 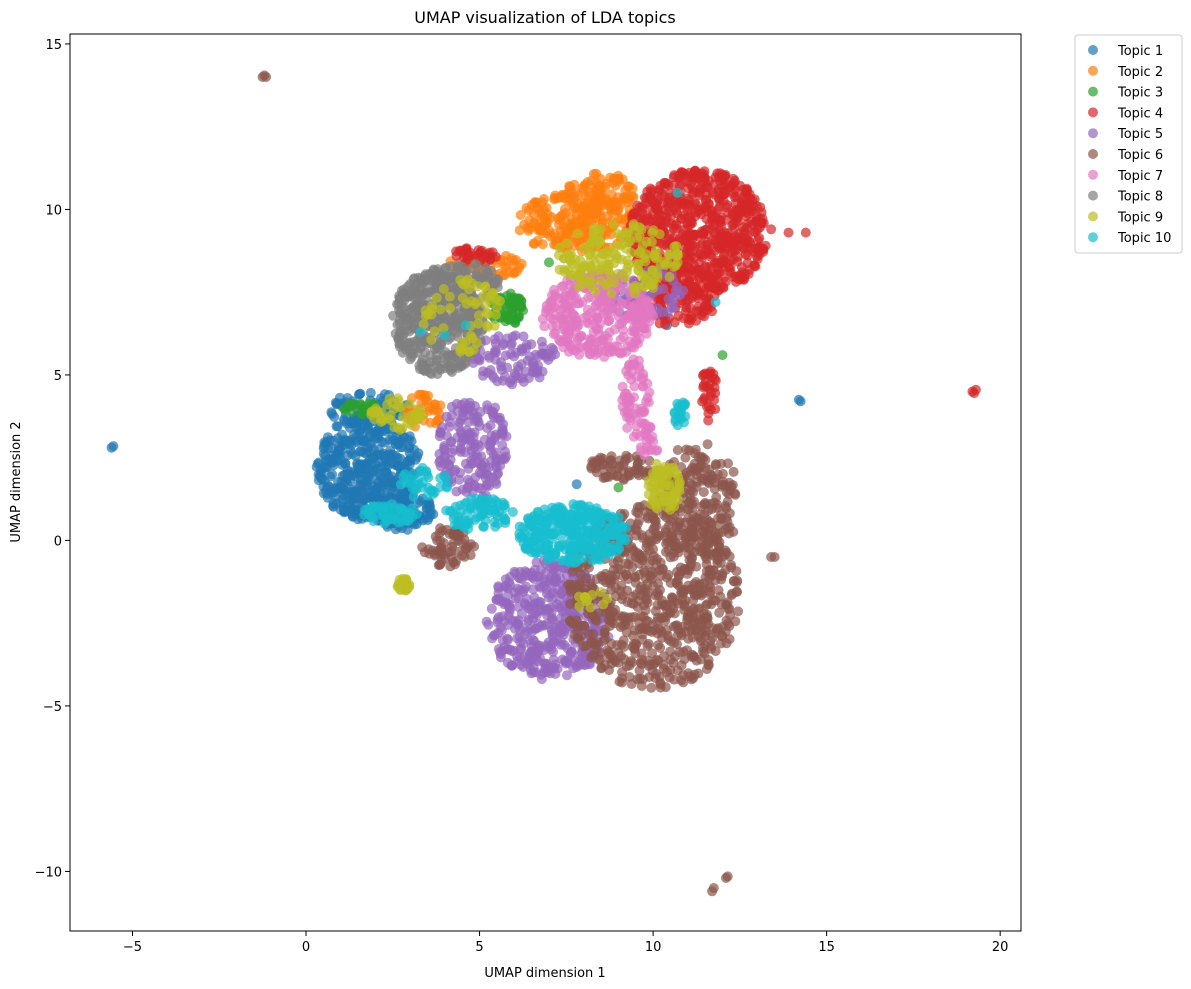 I want to click on y-axis-label: UMAP dimension 2, so click(x=16, y=481).